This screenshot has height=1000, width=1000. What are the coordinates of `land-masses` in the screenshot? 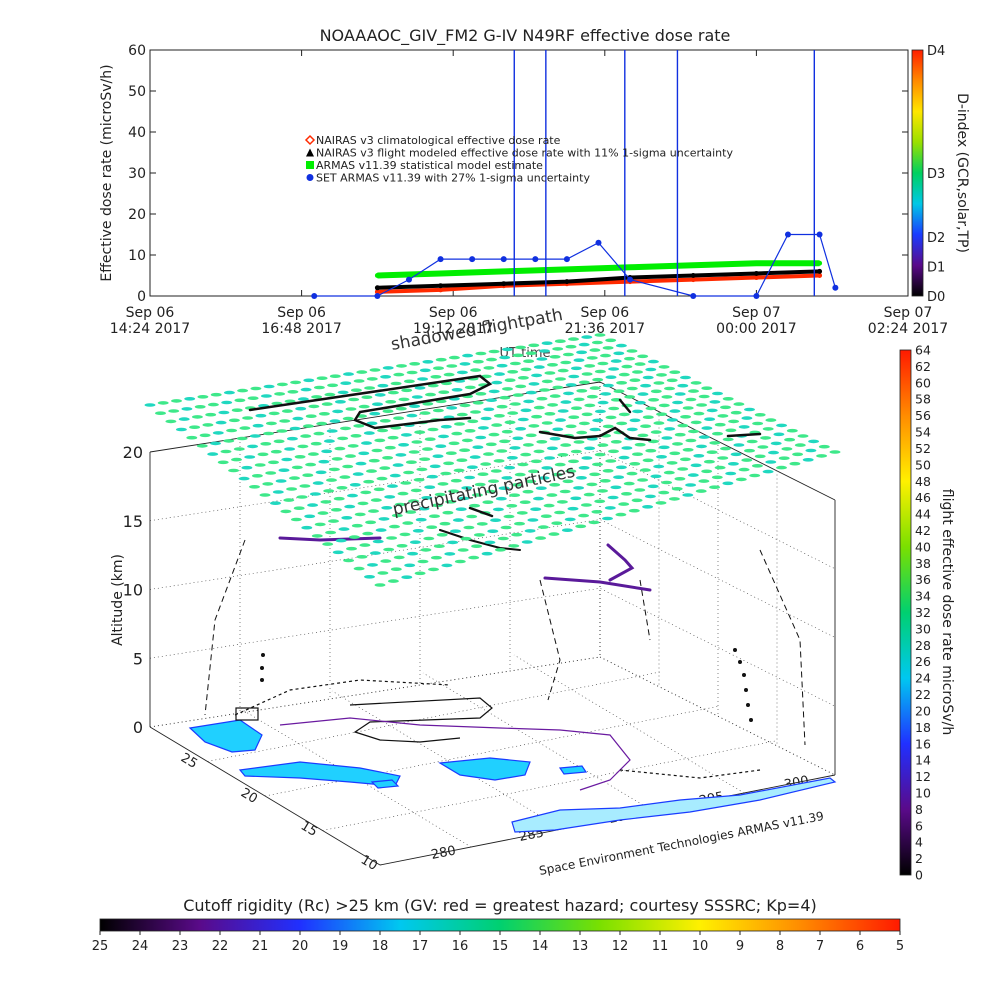 It's located at (512, 776).